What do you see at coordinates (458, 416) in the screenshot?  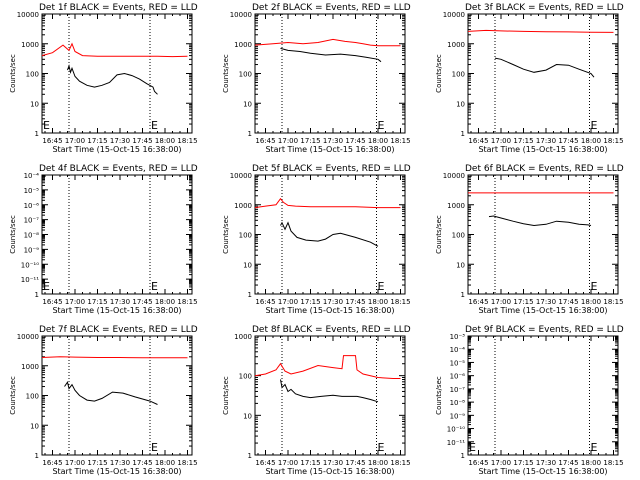 I see `y-tick-label: 10⁻⁹` at bounding box center [458, 416].